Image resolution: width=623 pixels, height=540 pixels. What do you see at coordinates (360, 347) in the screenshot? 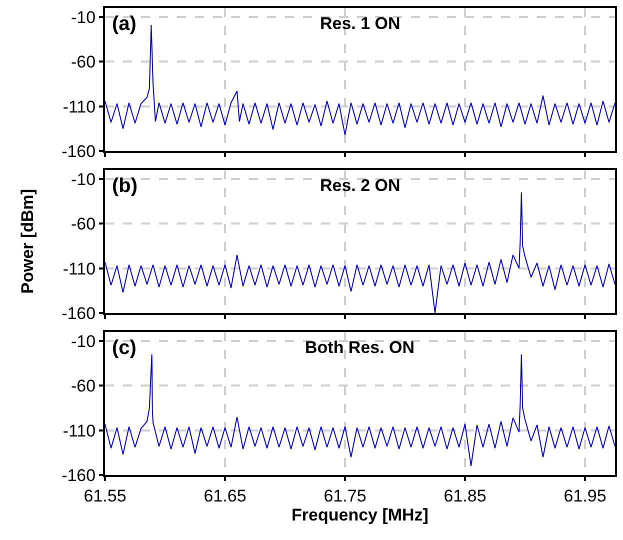
I see `annotation: Both Res. ON` at bounding box center [360, 347].